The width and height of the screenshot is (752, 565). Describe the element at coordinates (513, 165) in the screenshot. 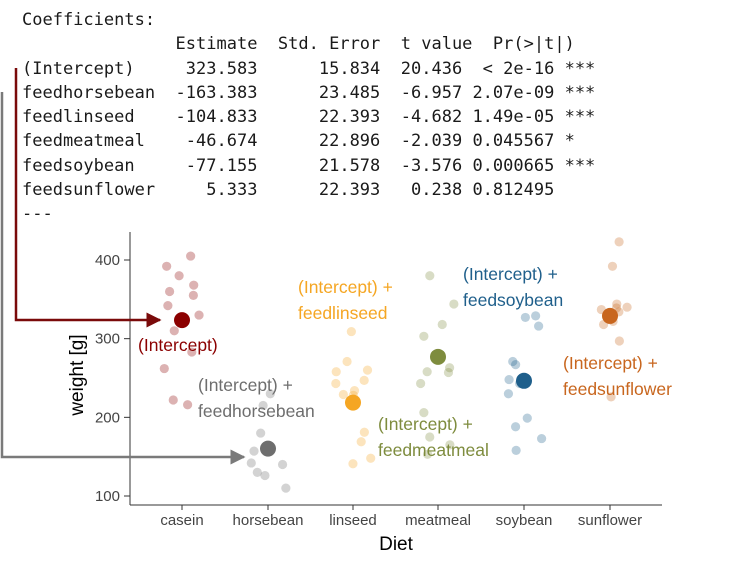

I see `coef-row-p-value: 0.000665` at that location.